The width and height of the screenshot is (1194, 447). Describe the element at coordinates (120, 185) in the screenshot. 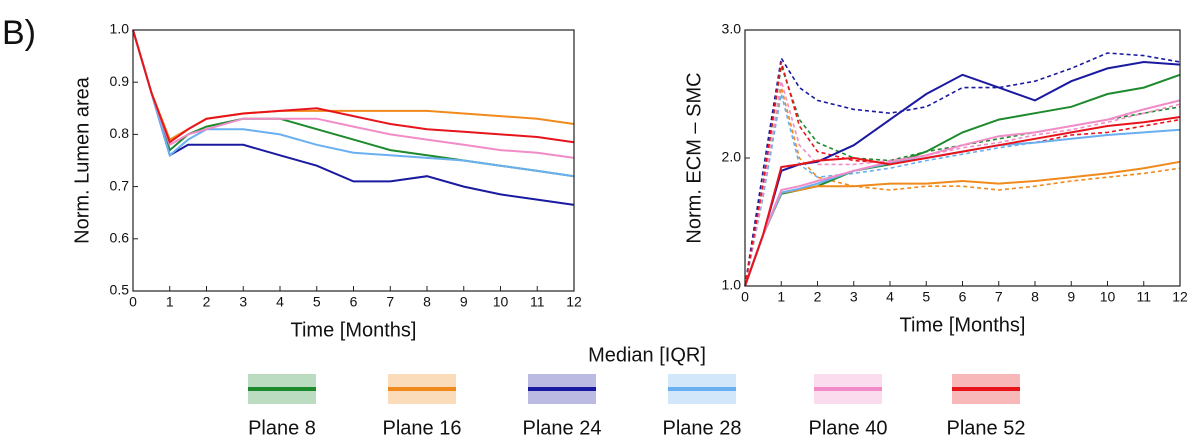

I see `y-tick-label: 0.7` at that location.